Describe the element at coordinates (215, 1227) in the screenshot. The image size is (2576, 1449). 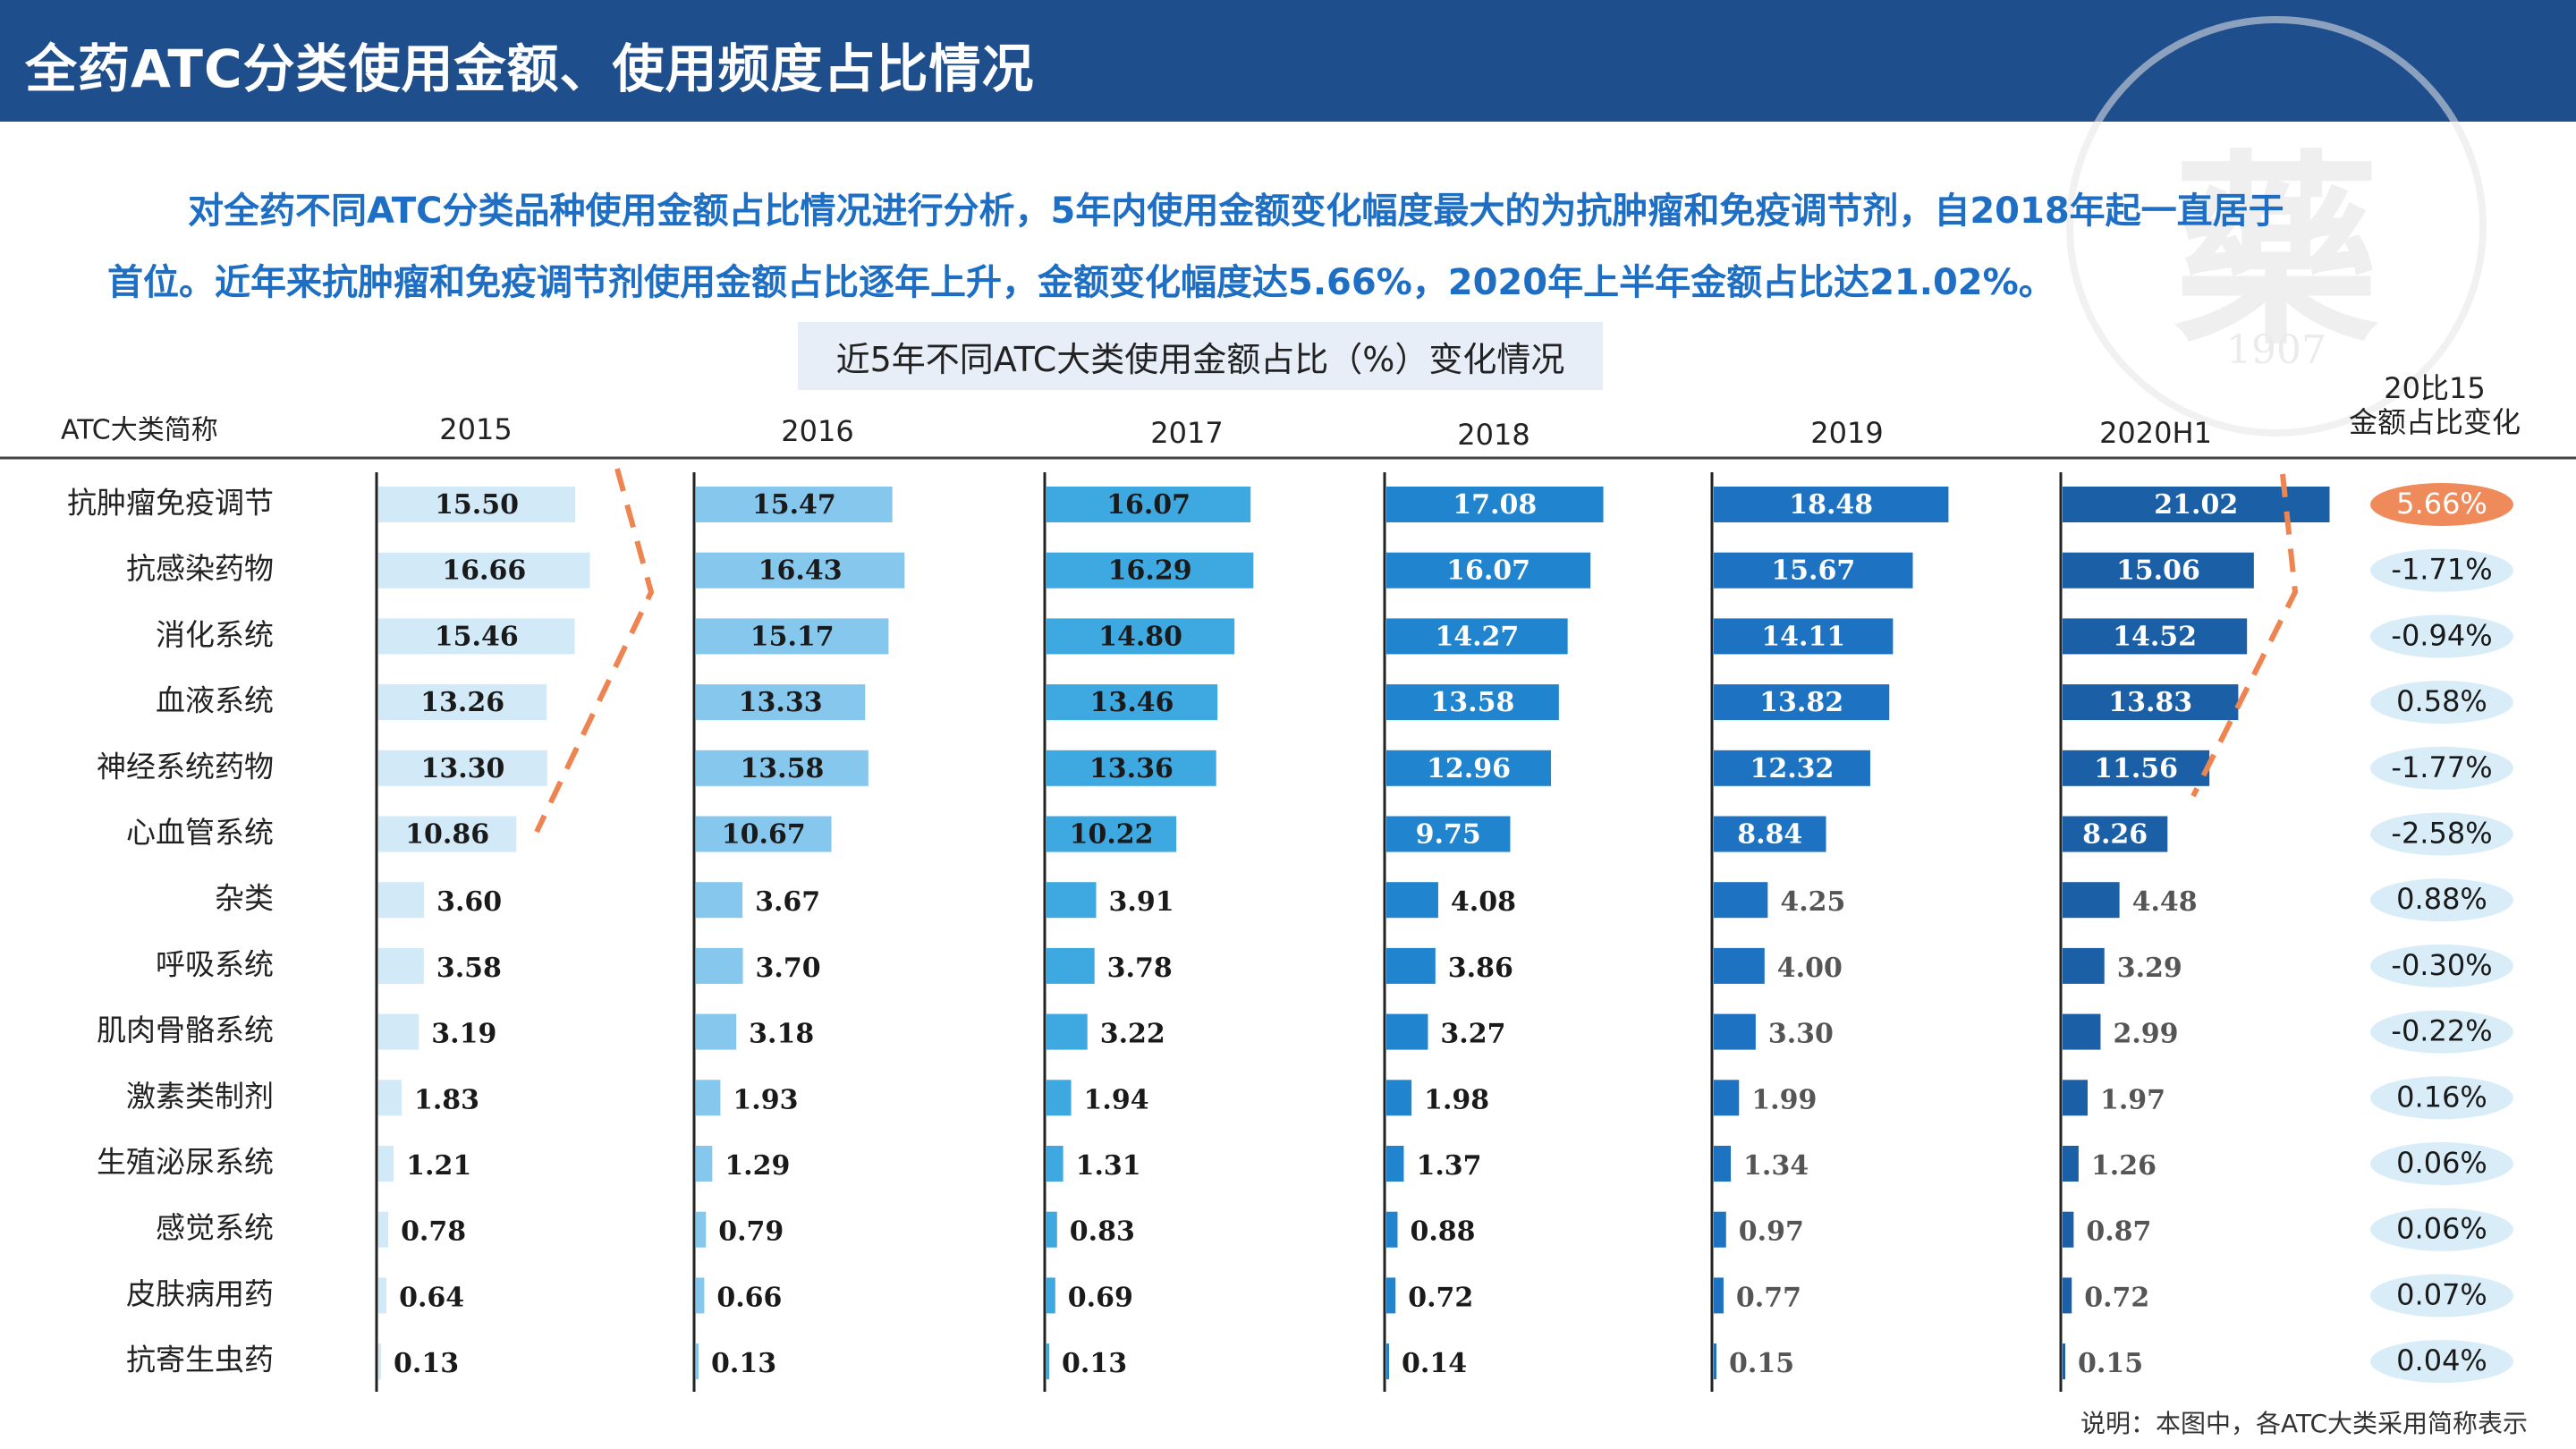
I see `category-label: 感觉系统` at that location.